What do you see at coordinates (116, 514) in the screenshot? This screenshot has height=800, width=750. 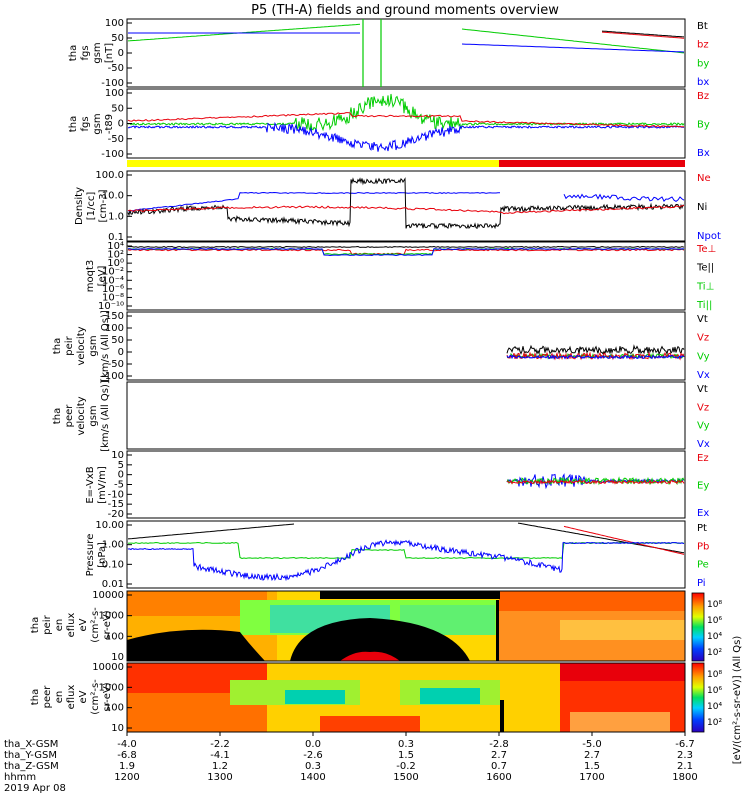 I see `ytick-label: -20` at bounding box center [116, 514].